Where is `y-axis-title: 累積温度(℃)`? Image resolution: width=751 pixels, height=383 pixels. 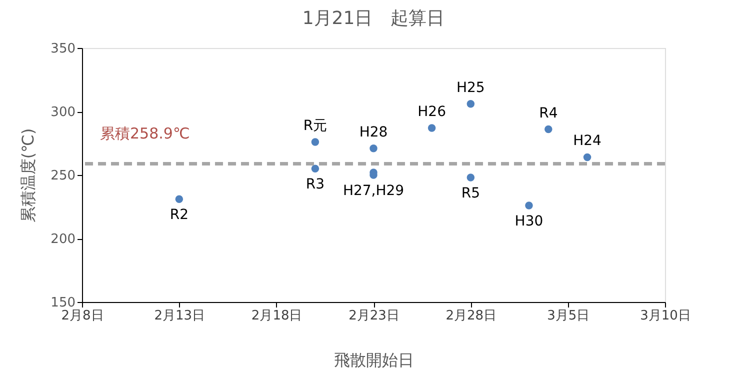
y-axis-title: 累積温度(℃) is located at coordinates (28, 175).